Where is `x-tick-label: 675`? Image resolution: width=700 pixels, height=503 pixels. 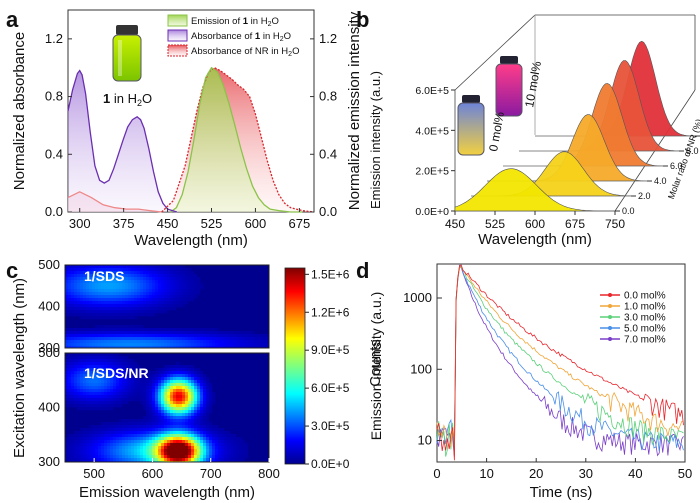
x-tick-label: 675 is located at coordinates (575, 224).